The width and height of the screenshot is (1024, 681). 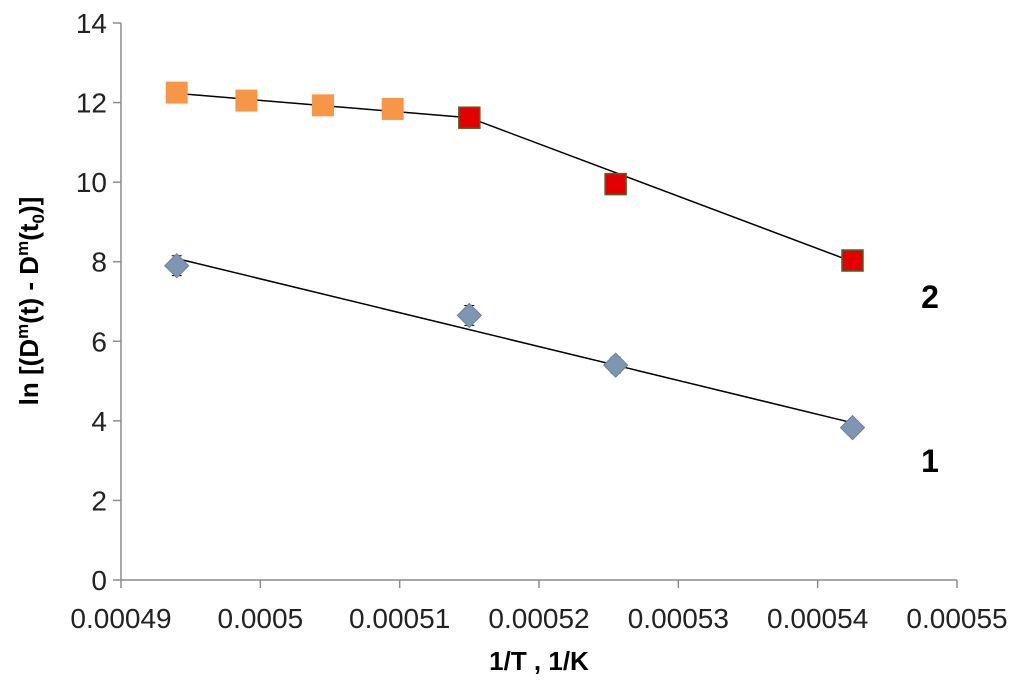 I want to click on y-tick-label: 2, so click(x=99, y=500).